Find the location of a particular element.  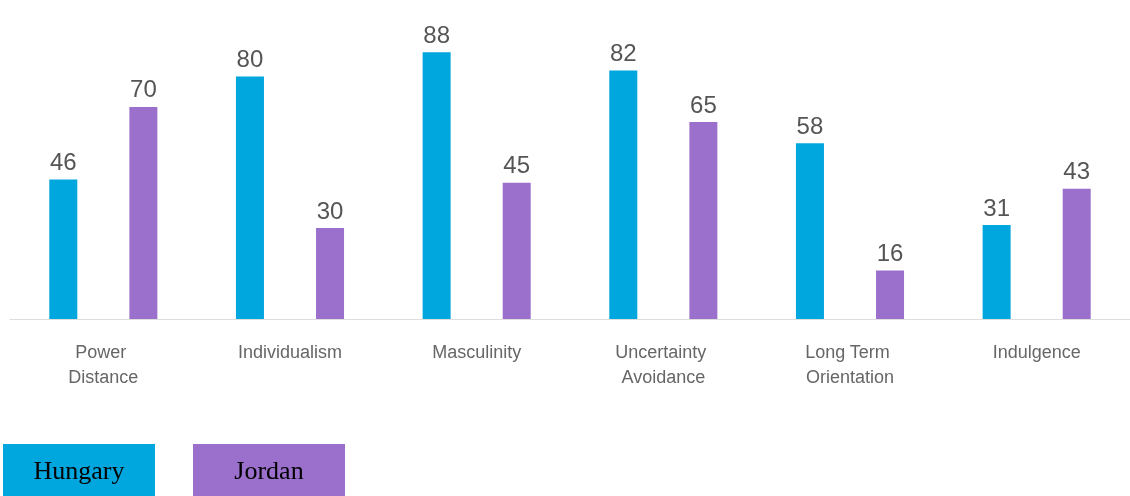

text: Hungary is located at coordinates (79, 470).